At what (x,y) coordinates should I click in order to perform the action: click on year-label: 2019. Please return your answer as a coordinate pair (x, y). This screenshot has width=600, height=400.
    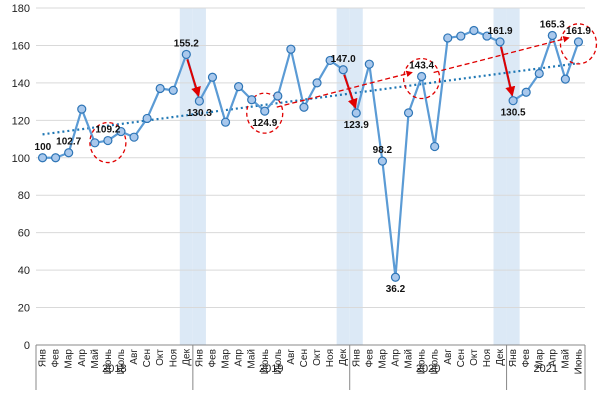
    Looking at the image, I should click on (271, 369).